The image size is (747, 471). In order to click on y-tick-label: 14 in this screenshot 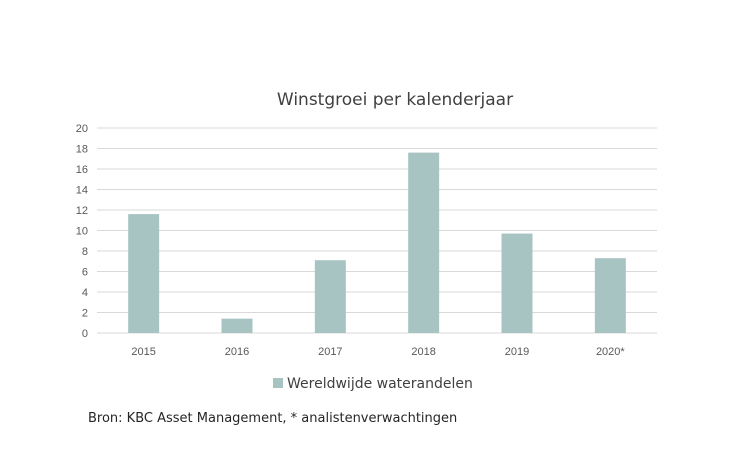, I will do `click(82, 191)`.